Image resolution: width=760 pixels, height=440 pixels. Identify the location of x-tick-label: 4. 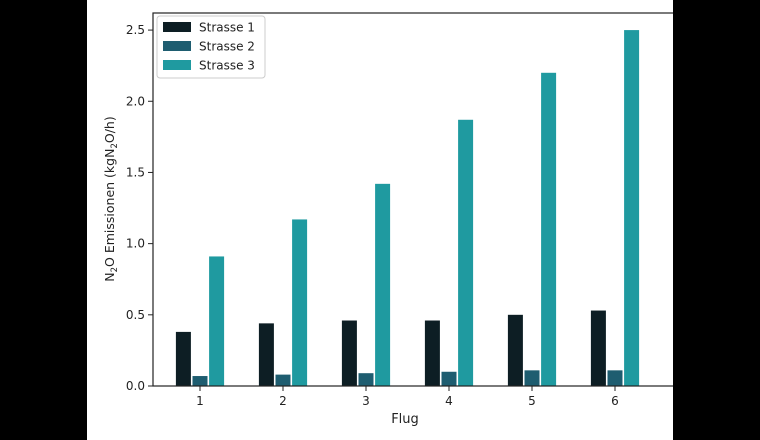
(449, 401).